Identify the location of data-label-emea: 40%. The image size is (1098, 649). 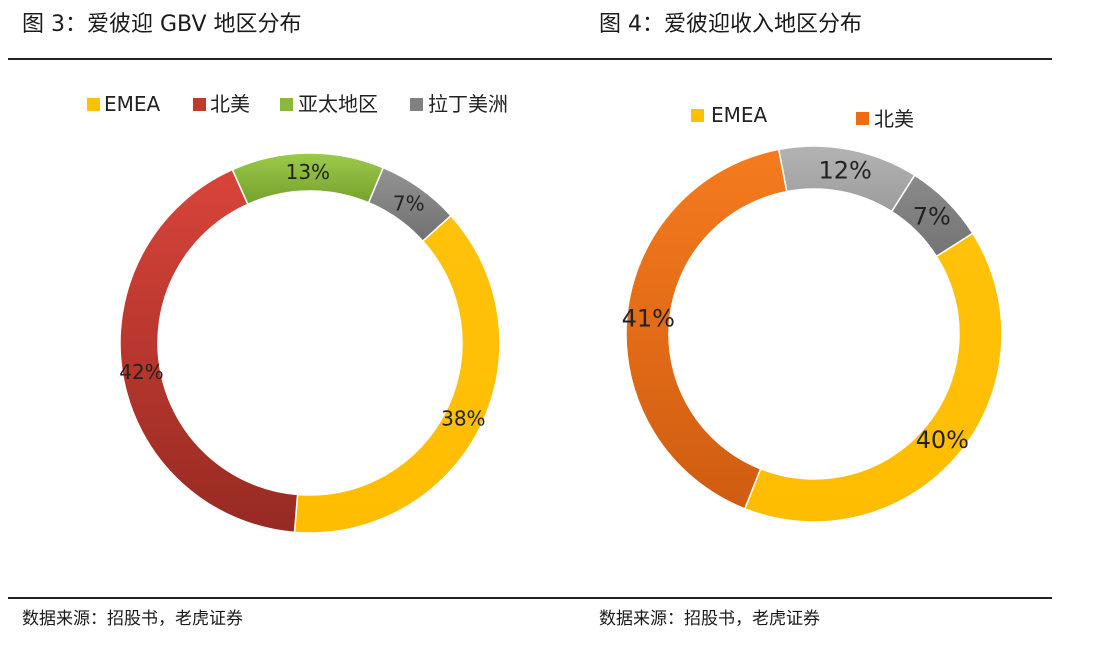
(942, 440).